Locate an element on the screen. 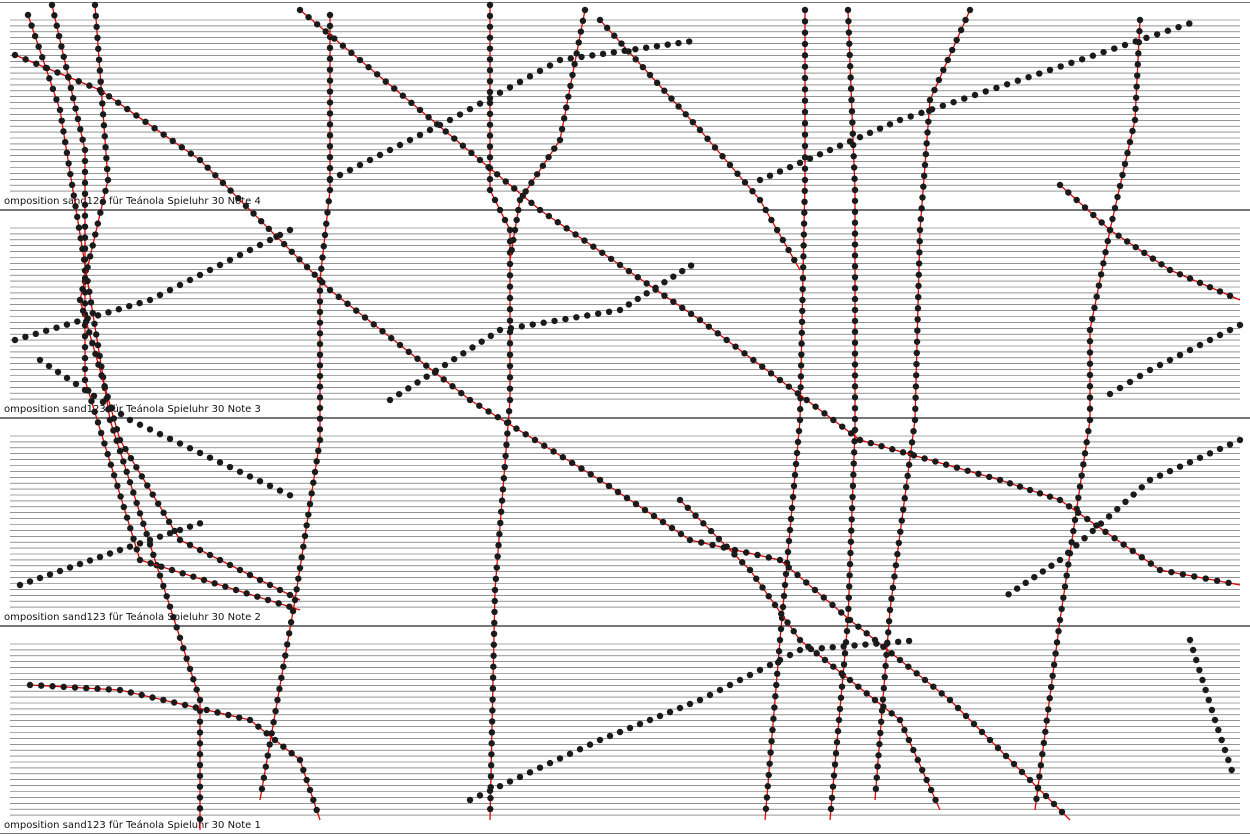 This screenshot has width=1250, height=836. red-guide-line is located at coordinates (700, 145).